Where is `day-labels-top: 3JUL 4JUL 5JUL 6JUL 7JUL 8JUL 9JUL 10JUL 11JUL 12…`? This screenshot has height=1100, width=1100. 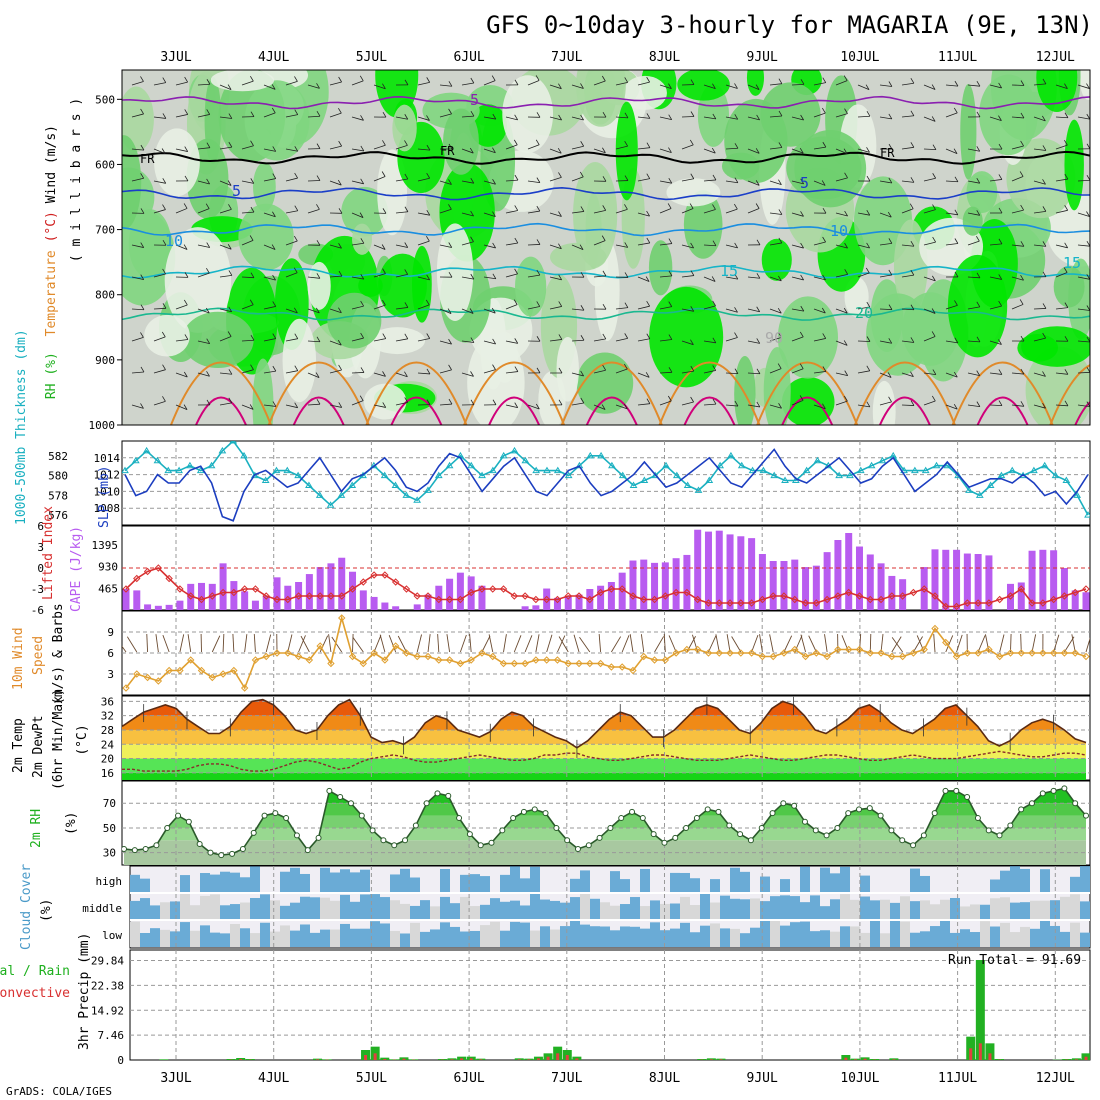
day-labels-top: 3JUL 4JUL 5JUL 6JUL 7JUL 8JUL 9JUL 10JUL 11JUL 12… is located at coordinates (617, 57).